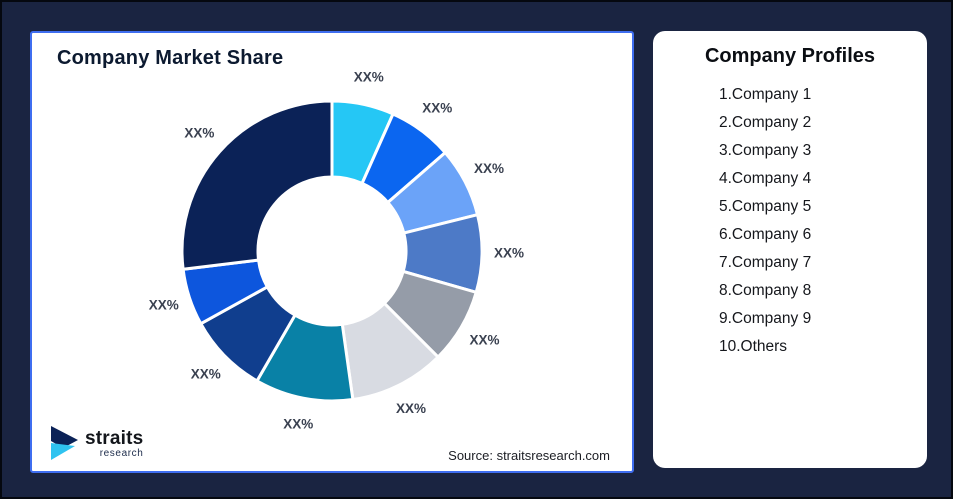 This screenshot has width=953, height=499. What do you see at coordinates (529, 455) in the screenshot?
I see `source-attribution: Source: straitsresearch.com` at bounding box center [529, 455].